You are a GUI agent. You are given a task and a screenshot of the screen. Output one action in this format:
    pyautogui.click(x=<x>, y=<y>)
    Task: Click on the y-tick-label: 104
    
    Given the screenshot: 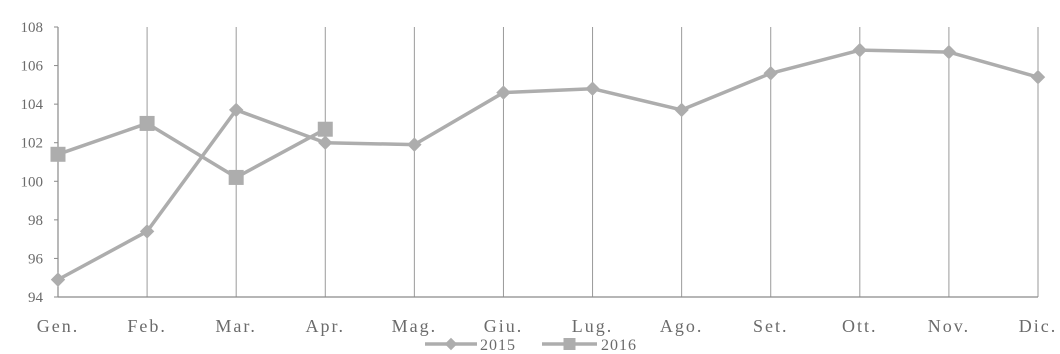 What is the action you would take?
    pyautogui.click(x=32, y=105)
    